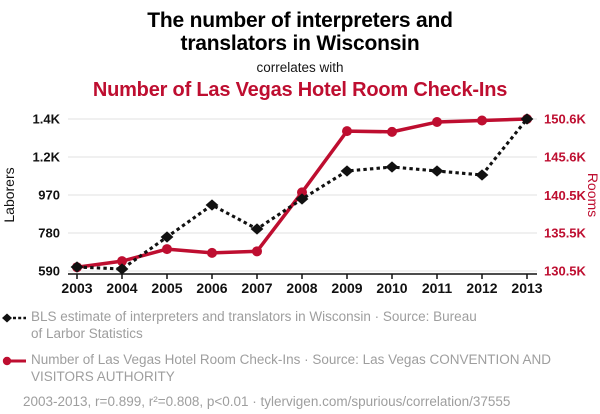  Describe the element at coordinates (14, 318) in the screenshot. I see `black-diamond-dashed-line-icon` at that location.